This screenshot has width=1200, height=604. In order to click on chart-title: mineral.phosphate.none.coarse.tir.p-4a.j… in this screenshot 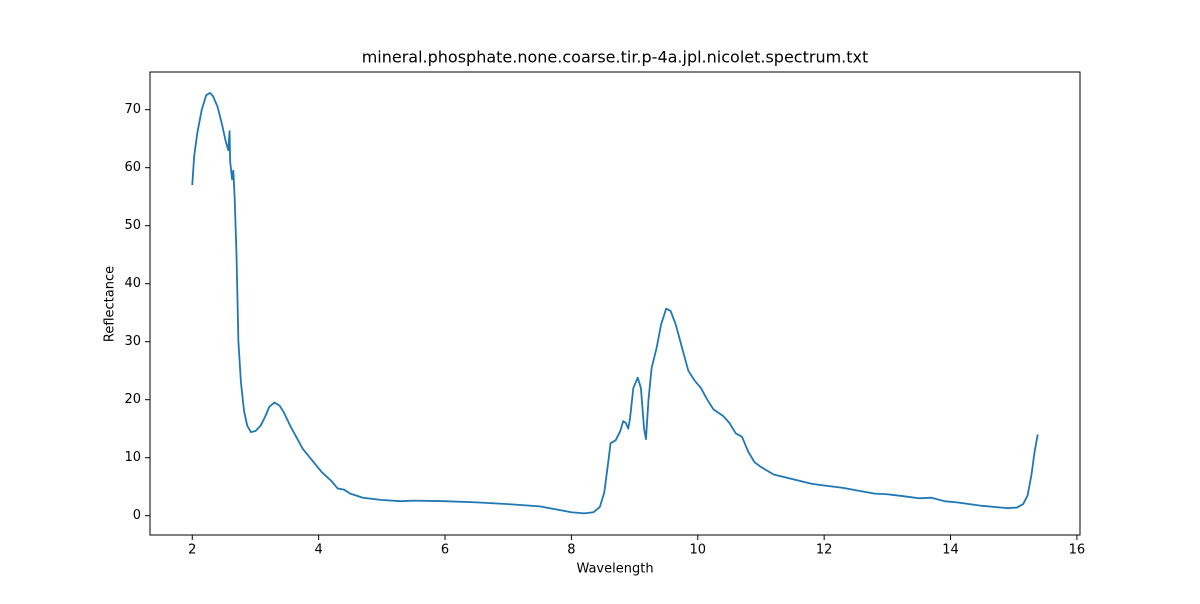, I will do `click(615, 57)`.